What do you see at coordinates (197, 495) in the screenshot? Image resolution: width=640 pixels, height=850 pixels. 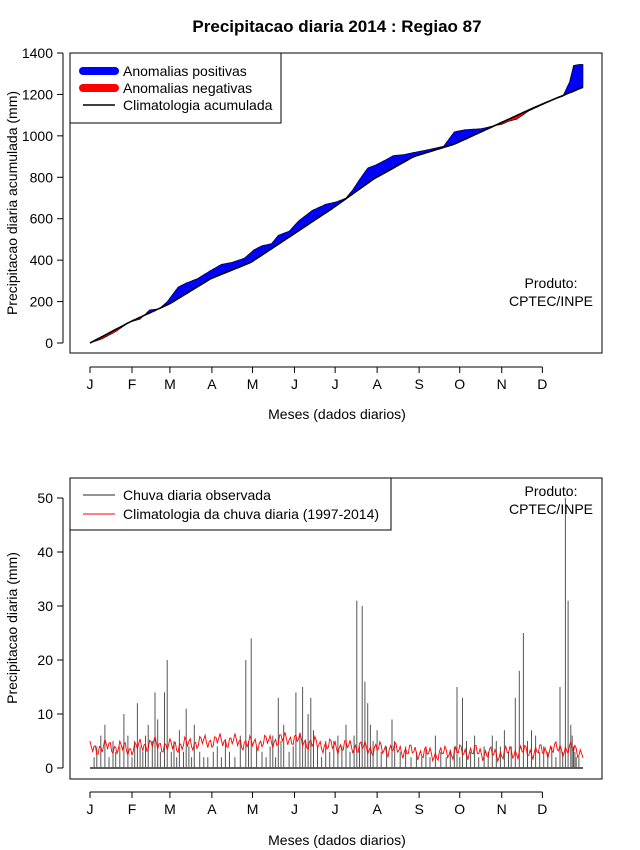 I see `legend-label-observed: Chuva diaria observada` at bounding box center [197, 495].